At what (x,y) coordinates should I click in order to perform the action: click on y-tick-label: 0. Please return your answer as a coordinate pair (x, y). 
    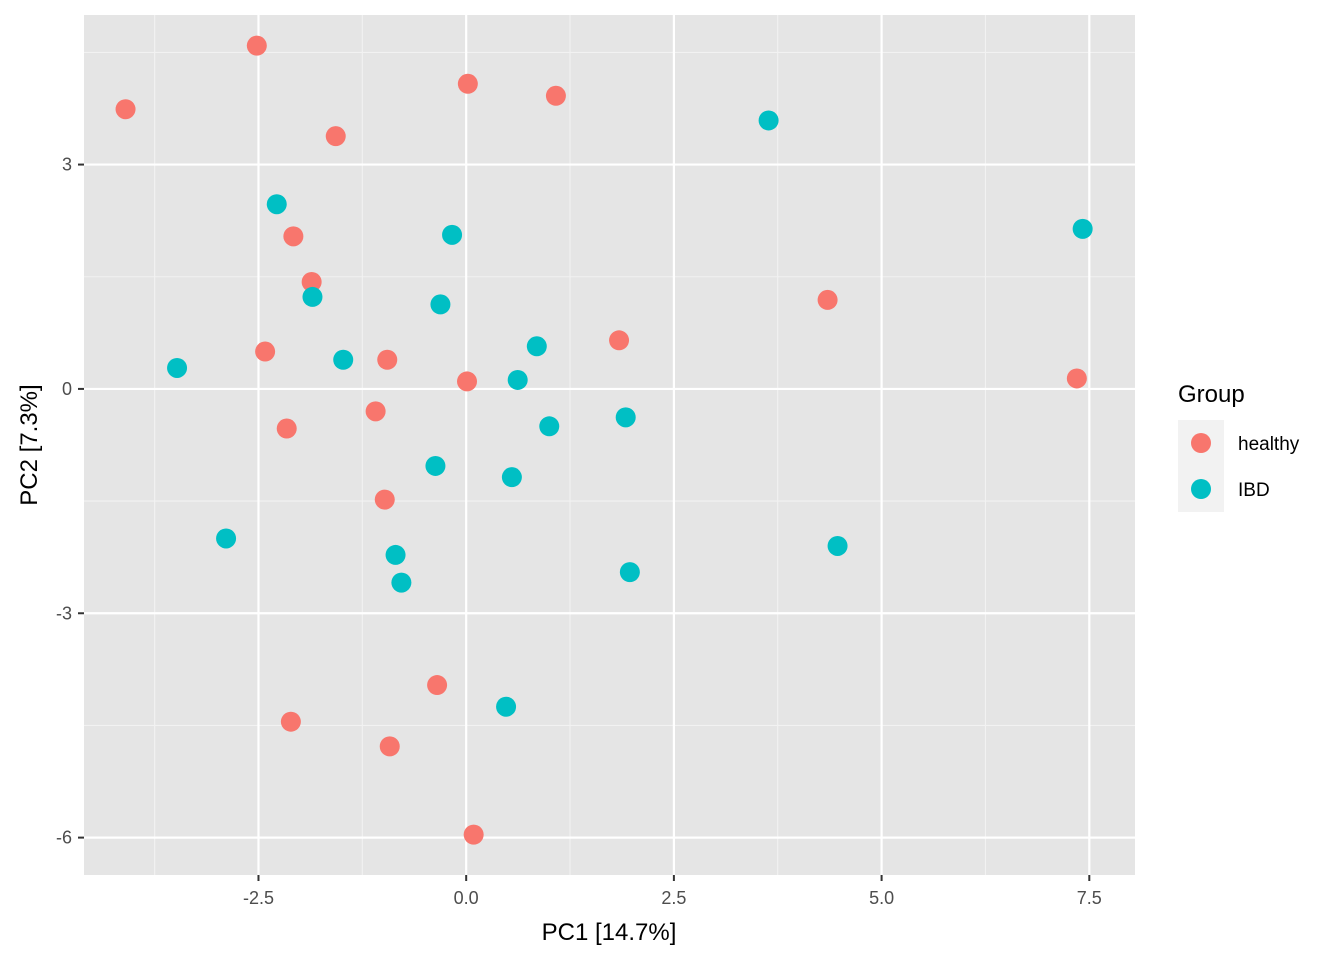
    Looking at the image, I should click on (67, 389).